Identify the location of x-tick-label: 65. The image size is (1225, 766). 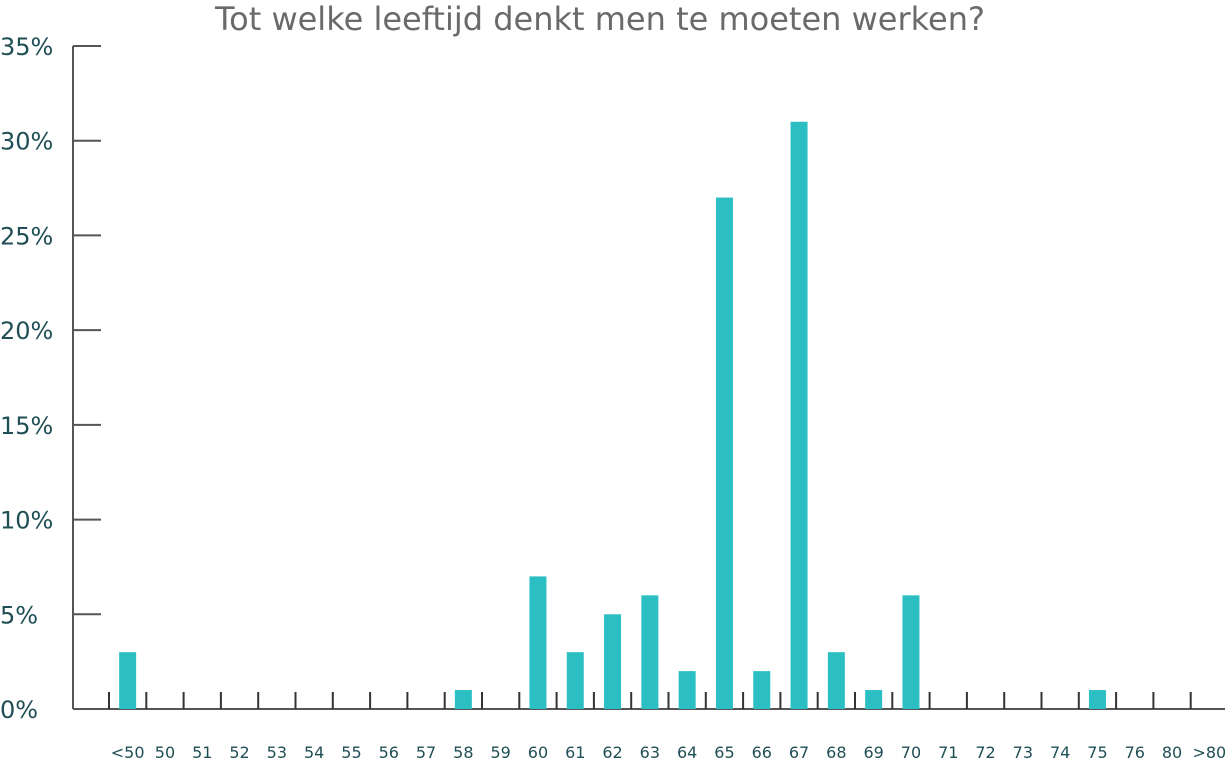
(724, 752).